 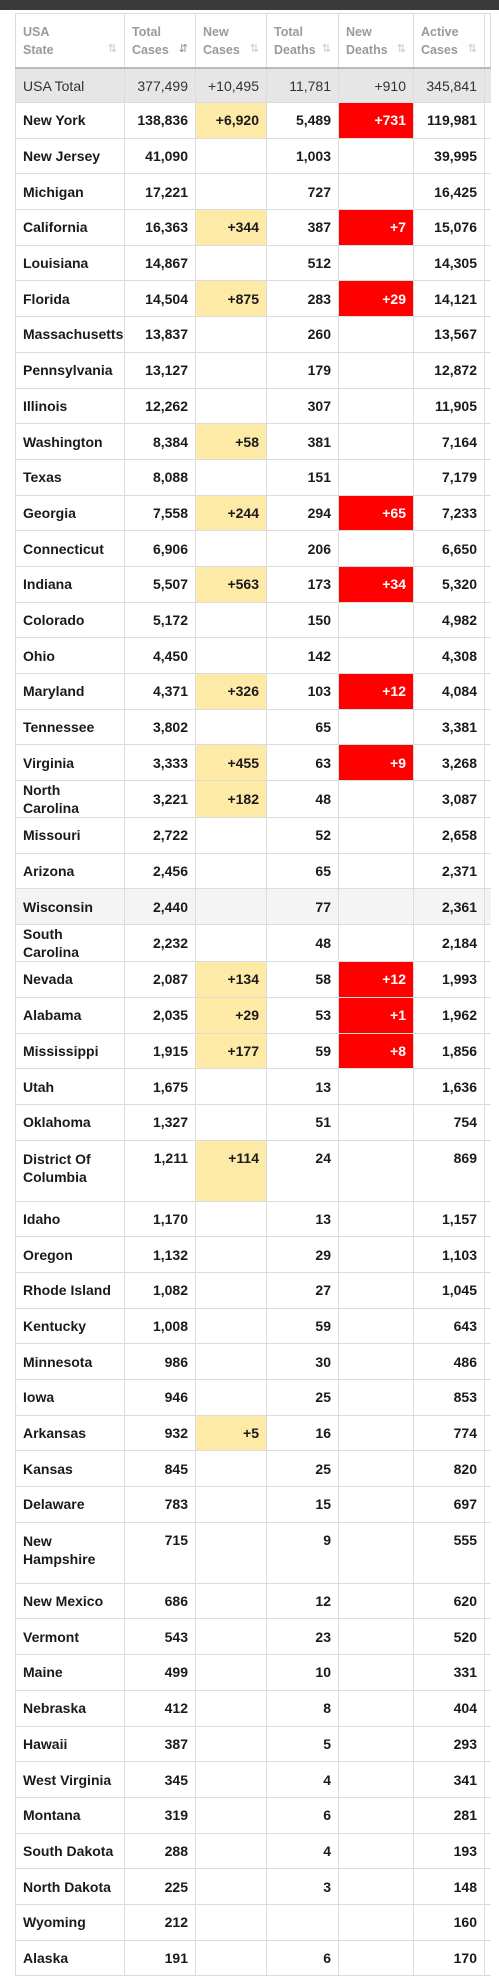 I want to click on cell-state: Maine, so click(x=70, y=1672).